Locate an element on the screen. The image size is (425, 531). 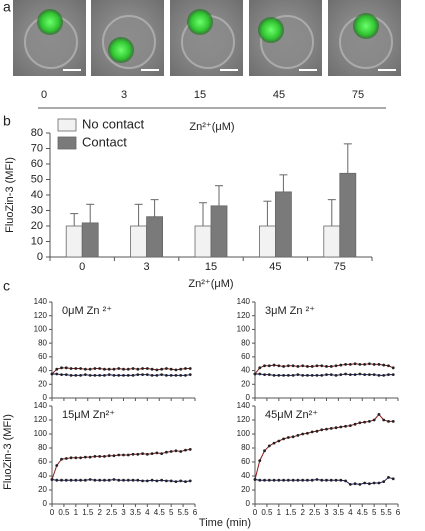
x-tick-label: 1 is located at coordinates (76, 512).